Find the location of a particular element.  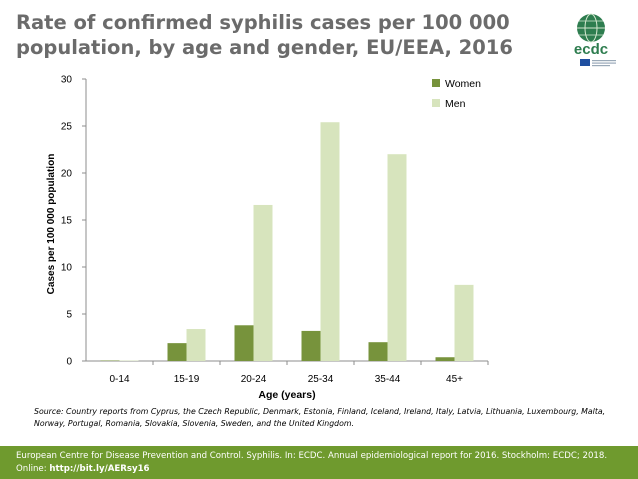

y-tick-label: 5 is located at coordinates (69, 315).